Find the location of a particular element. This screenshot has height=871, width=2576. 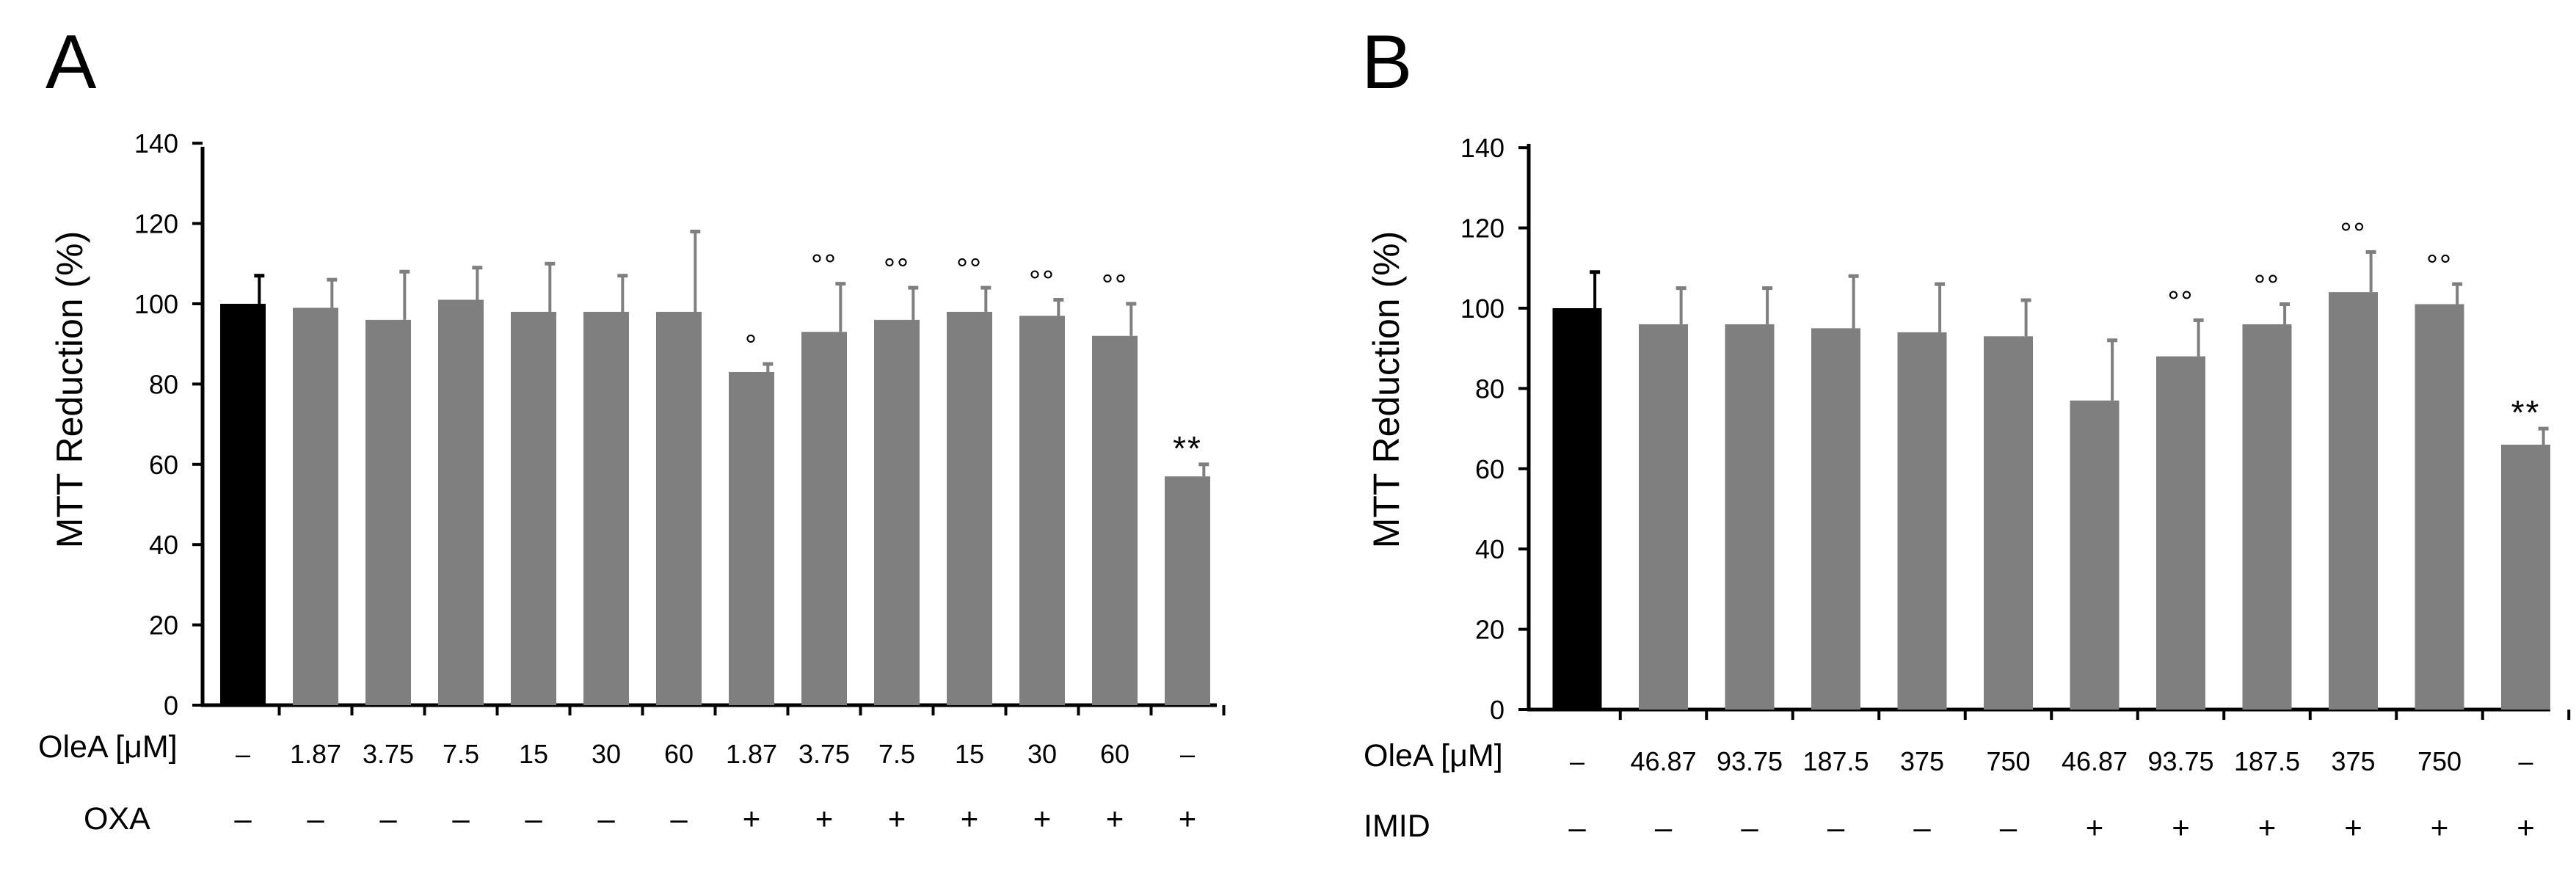

y-tick-label: 40 is located at coordinates (1490, 549).